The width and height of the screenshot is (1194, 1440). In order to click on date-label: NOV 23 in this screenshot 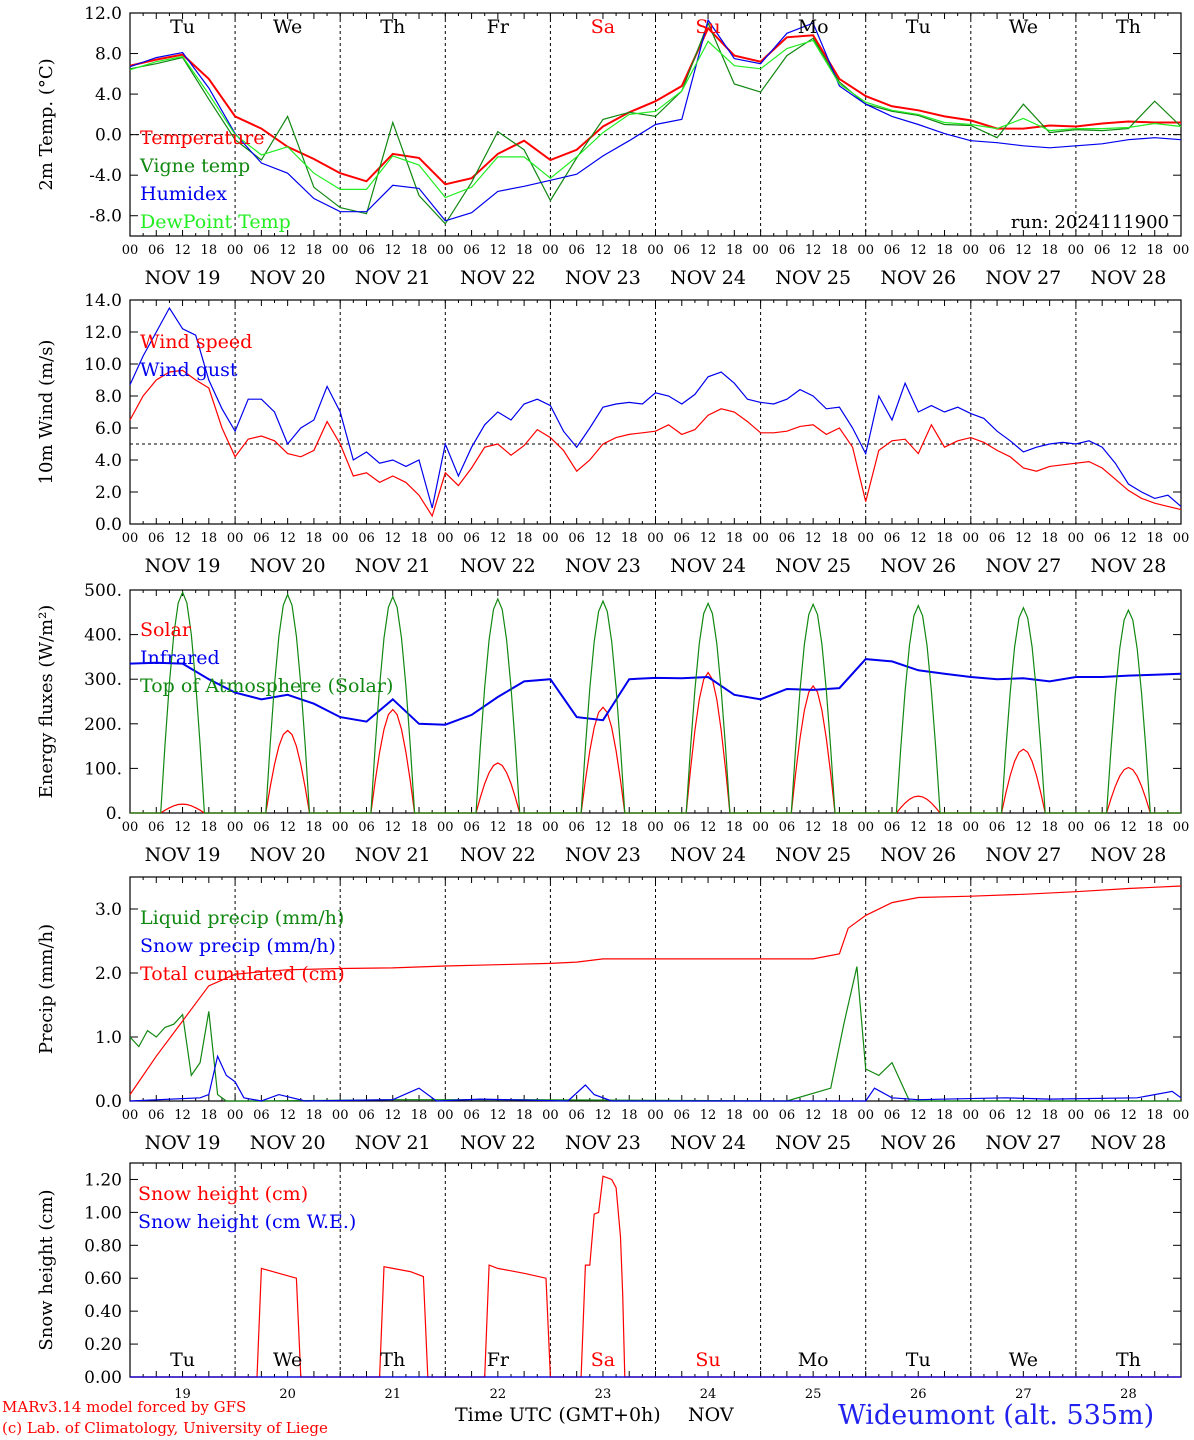, I will do `click(603, 278)`.